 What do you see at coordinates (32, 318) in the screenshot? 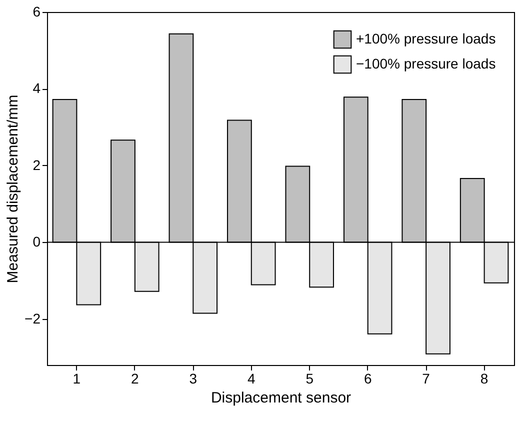
I see `y-tick-label: −2` at bounding box center [32, 318].